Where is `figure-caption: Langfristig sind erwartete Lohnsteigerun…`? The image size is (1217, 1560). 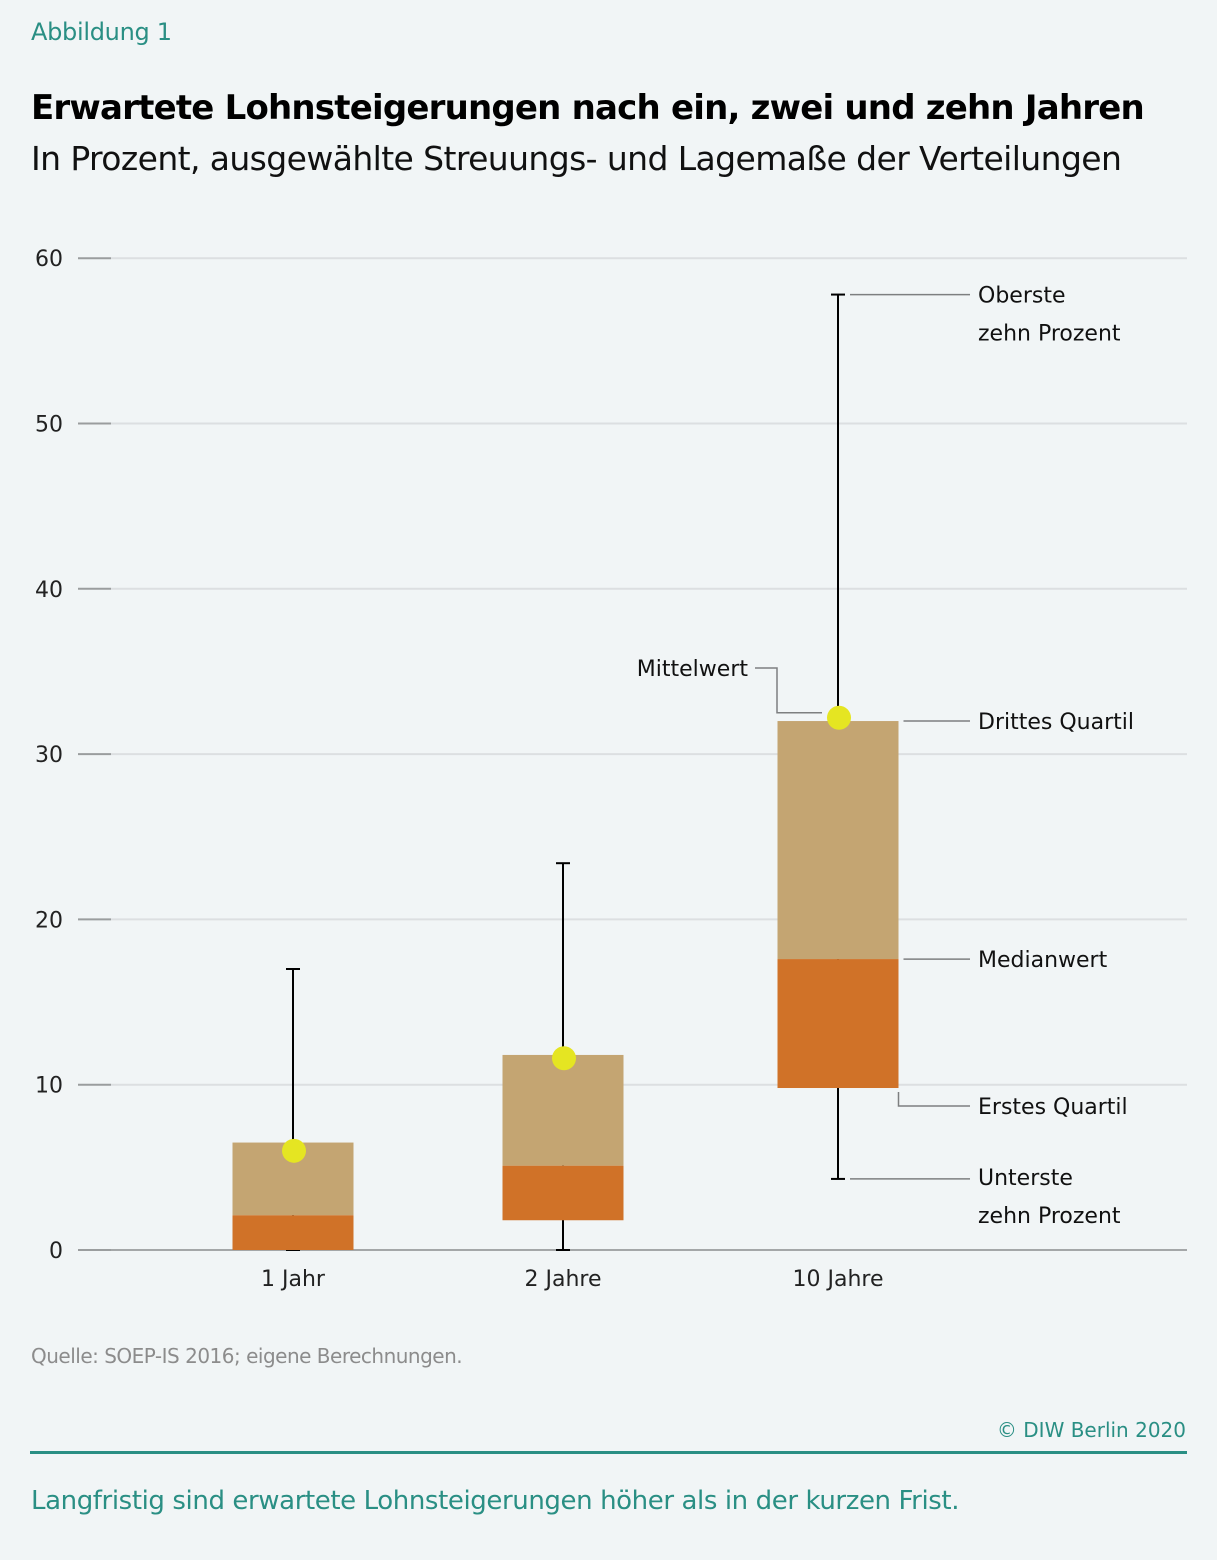 figure-caption: Langfristig sind erwartete Lohnsteigerun… is located at coordinates (495, 1501).